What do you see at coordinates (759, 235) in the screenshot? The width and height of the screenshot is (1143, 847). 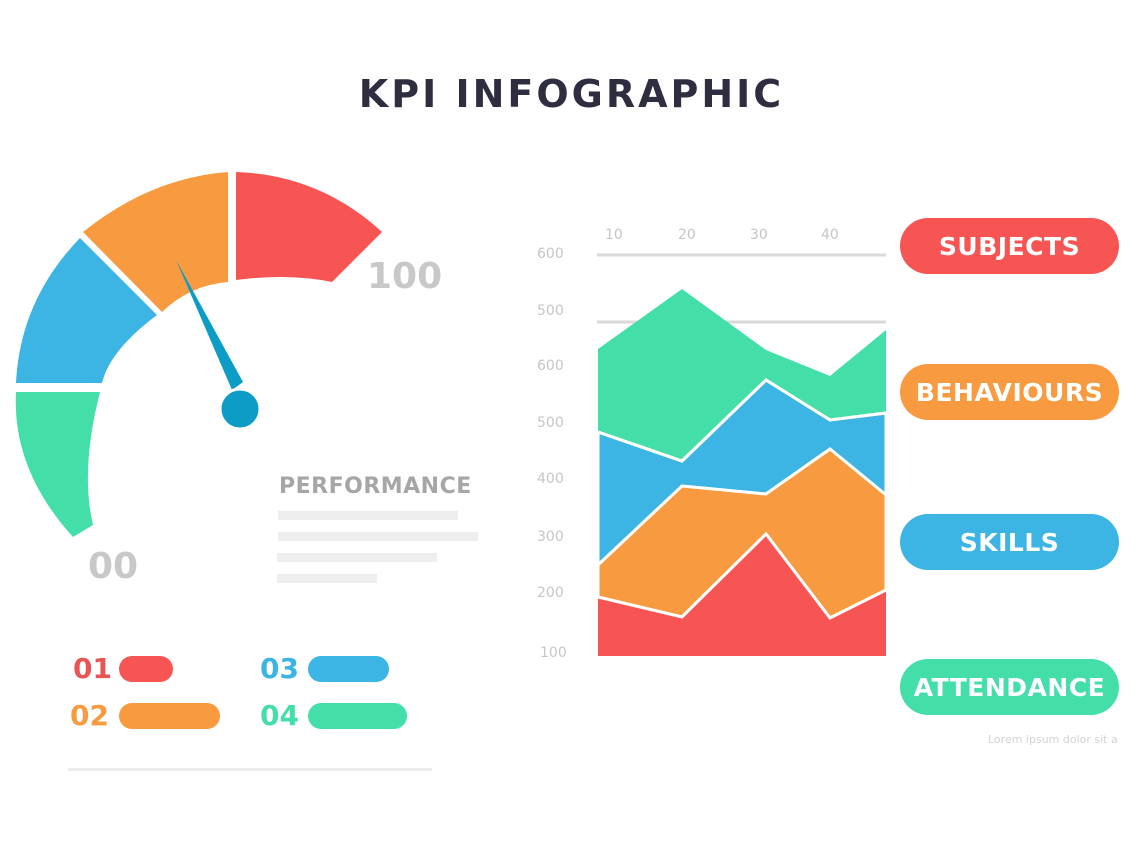 I see `x-tick-label: 30` at bounding box center [759, 235].